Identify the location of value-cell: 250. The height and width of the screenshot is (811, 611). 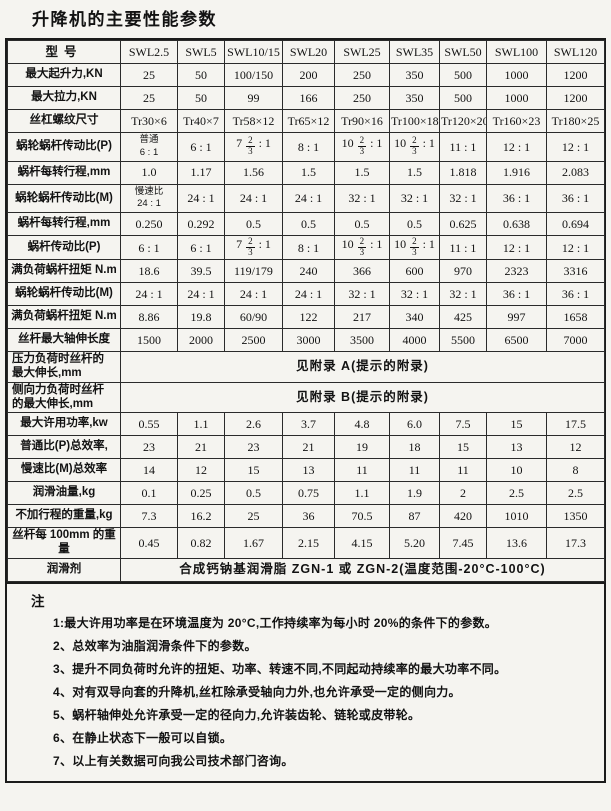
(362, 98).